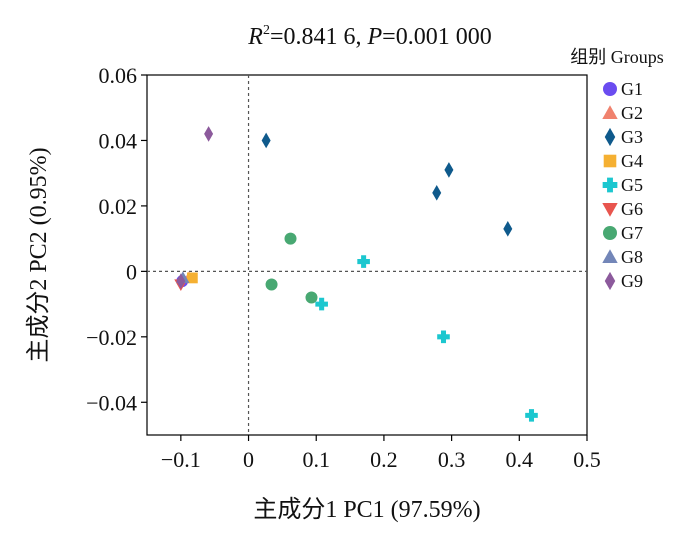 The image size is (700, 535). What do you see at coordinates (255, 37) in the screenshot?
I see `title-r-symbol: R` at bounding box center [255, 37].